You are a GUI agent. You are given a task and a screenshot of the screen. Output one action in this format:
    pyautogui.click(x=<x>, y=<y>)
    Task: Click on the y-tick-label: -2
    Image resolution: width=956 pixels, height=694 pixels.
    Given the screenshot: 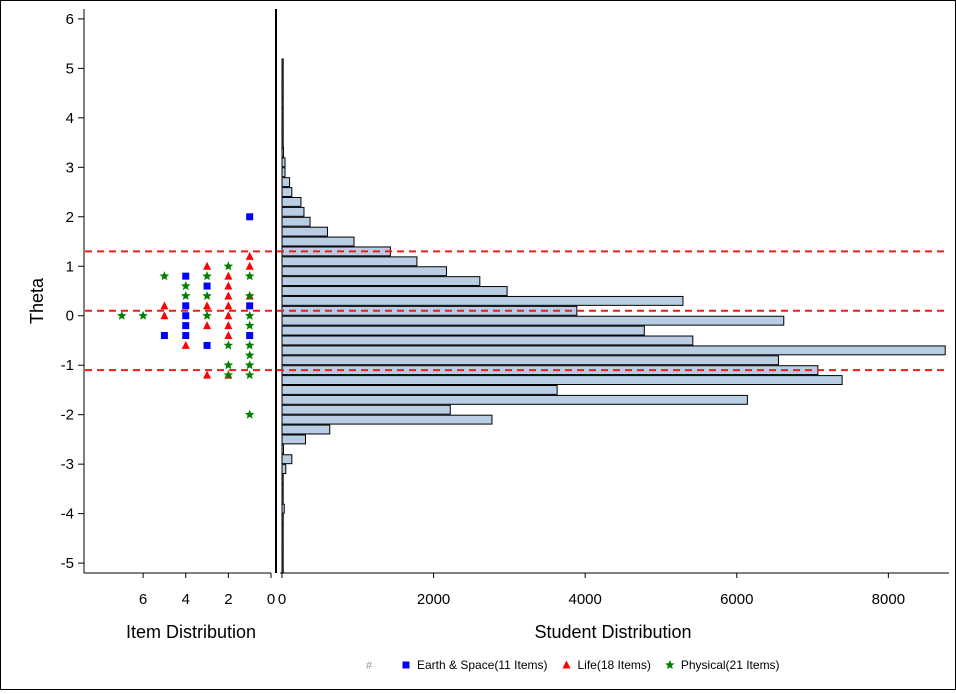 What is the action you would take?
    pyautogui.click(x=67, y=415)
    